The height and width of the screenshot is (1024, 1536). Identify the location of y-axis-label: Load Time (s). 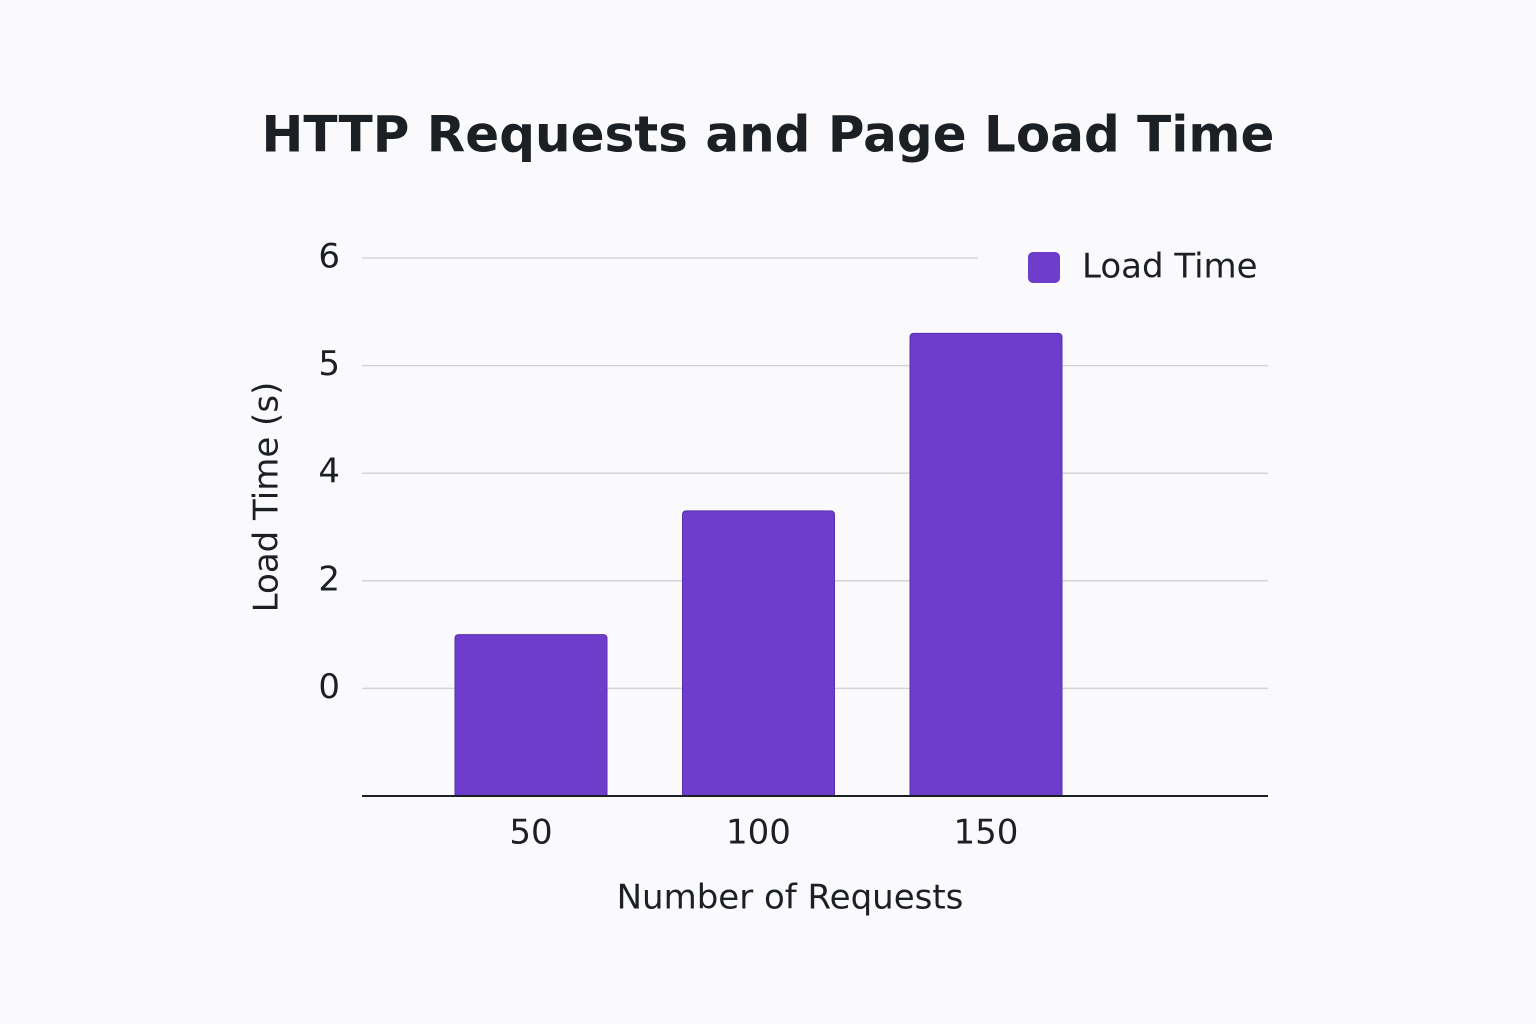
(267, 497).